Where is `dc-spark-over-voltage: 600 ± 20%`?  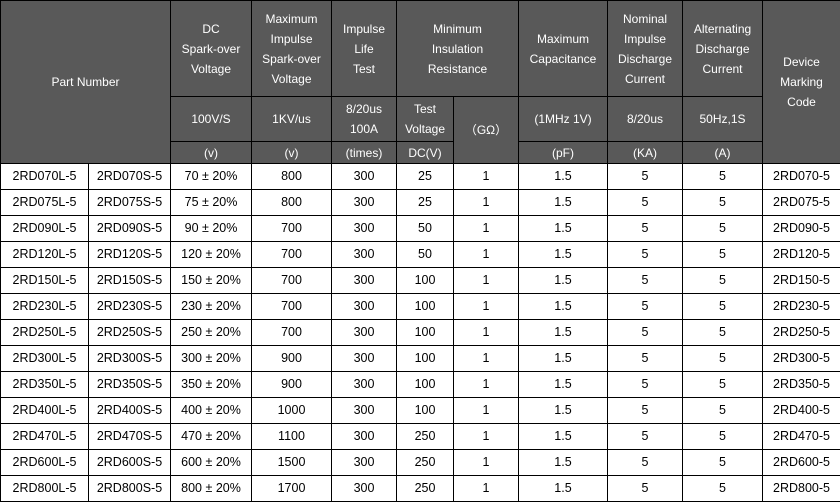
dc-spark-over-voltage: 600 ± 20% is located at coordinates (211, 462).